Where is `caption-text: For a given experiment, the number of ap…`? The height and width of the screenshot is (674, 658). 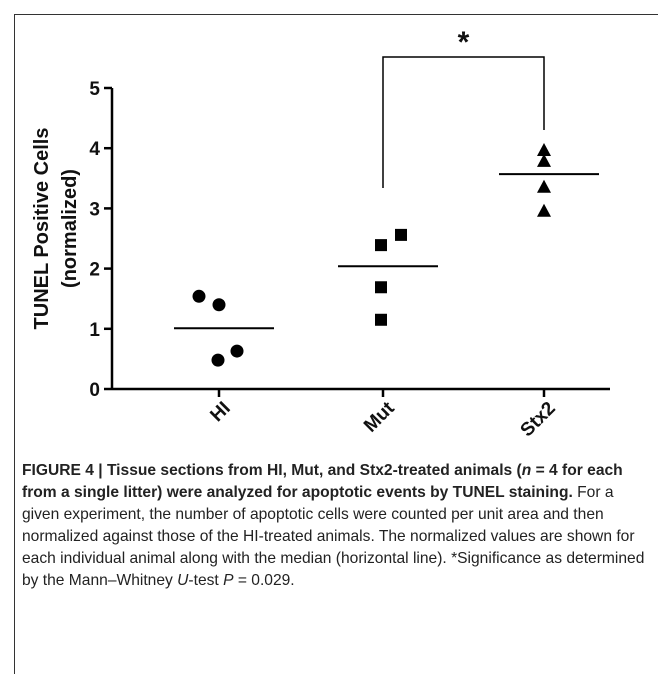 caption-text: For a given experiment, the number of ap… is located at coordinates (333, 536).